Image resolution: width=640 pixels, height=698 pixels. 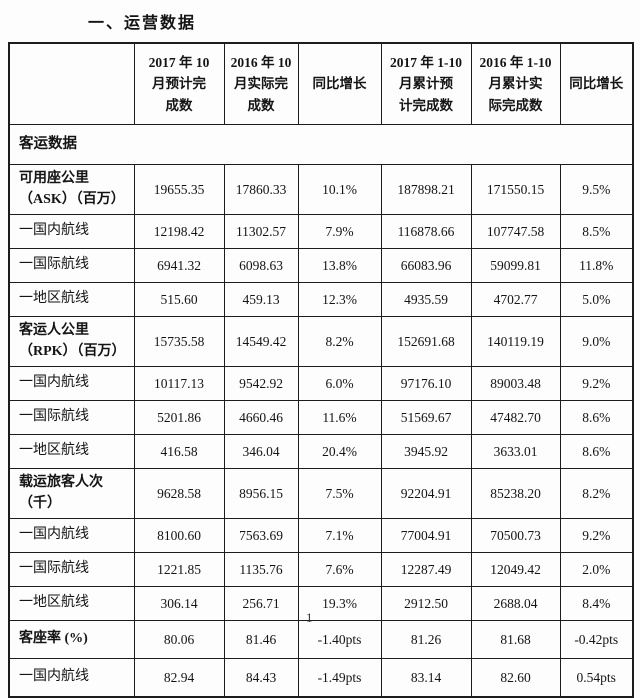 What do you see at coordinates (515, 341) in the screenshot?
I see `value-cell: 140119.19` at bounding box center [515, 341].